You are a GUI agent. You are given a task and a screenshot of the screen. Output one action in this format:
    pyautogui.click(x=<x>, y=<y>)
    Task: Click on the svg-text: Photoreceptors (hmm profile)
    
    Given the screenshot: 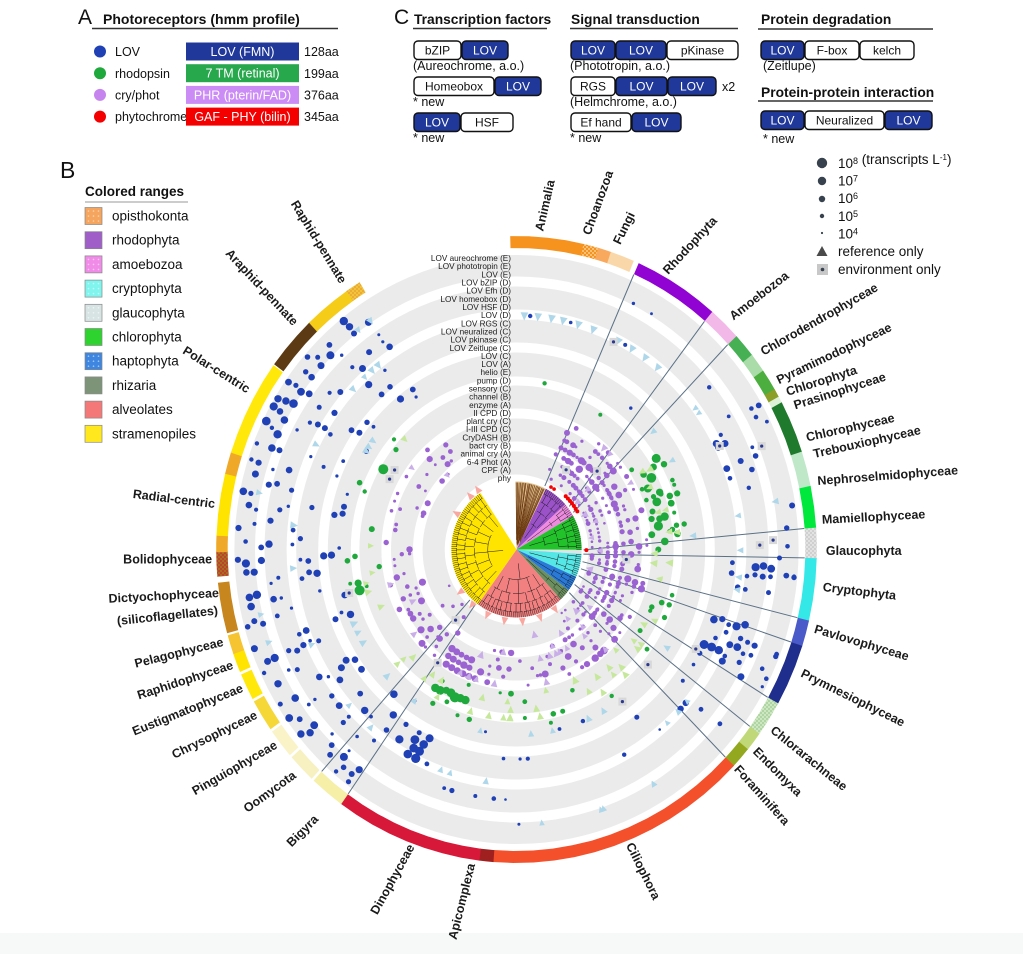 What is the action you would take?
    pyautogui.click(x=201, y=19)
    